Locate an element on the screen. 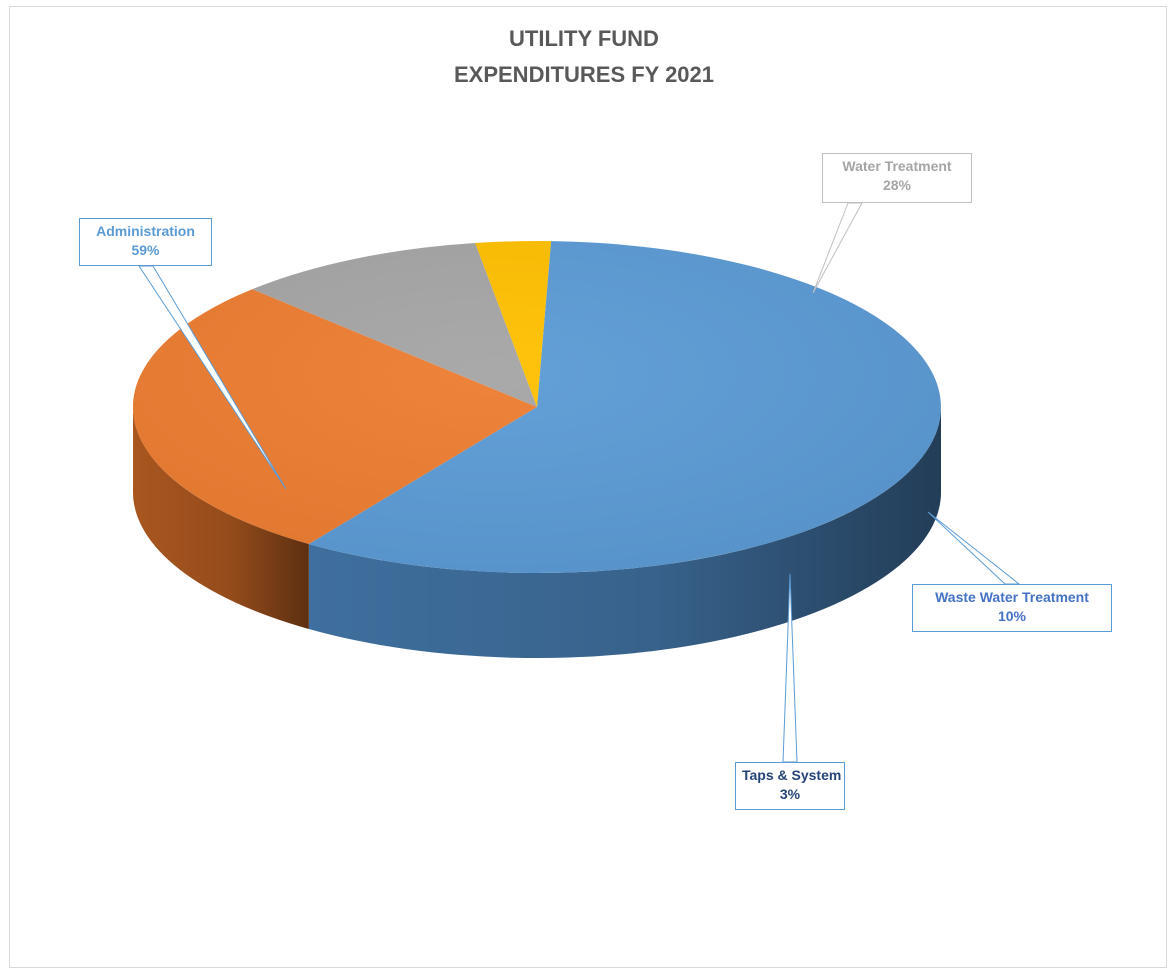  data-label-percent: 10% is located at coordinates (1012, 616).